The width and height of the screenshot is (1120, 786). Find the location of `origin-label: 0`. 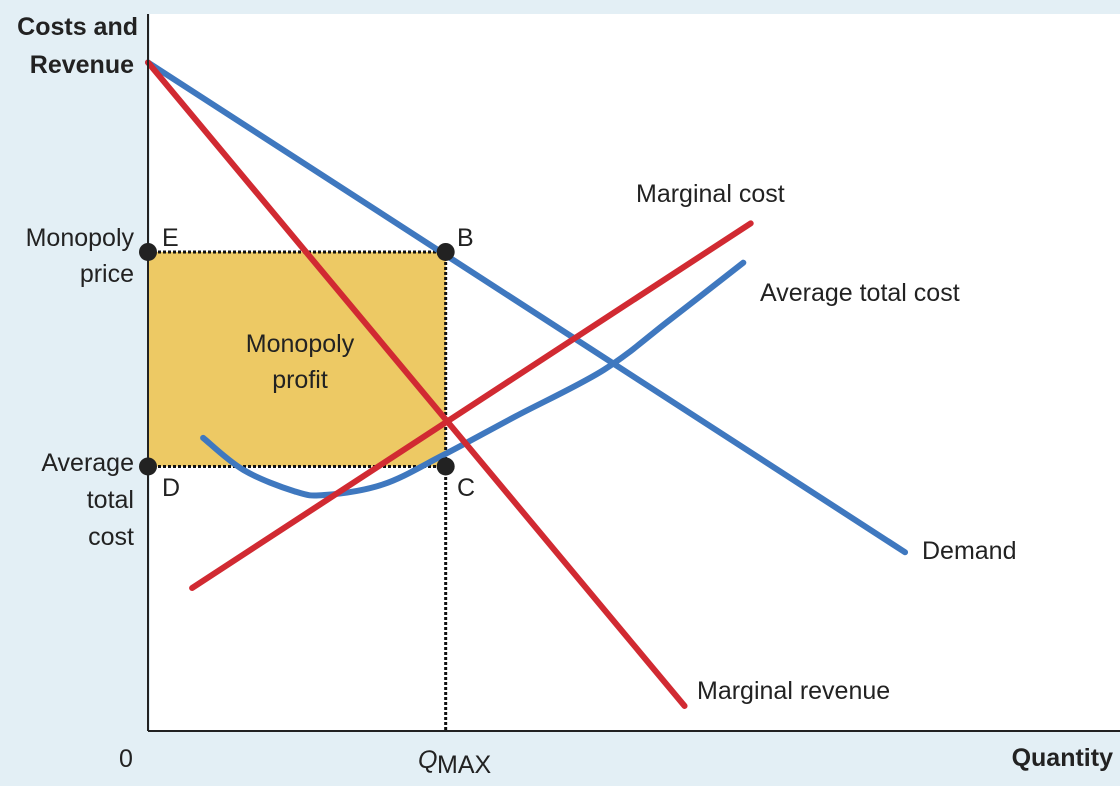

origin-label: 0 is located at coordinates (126, 759).